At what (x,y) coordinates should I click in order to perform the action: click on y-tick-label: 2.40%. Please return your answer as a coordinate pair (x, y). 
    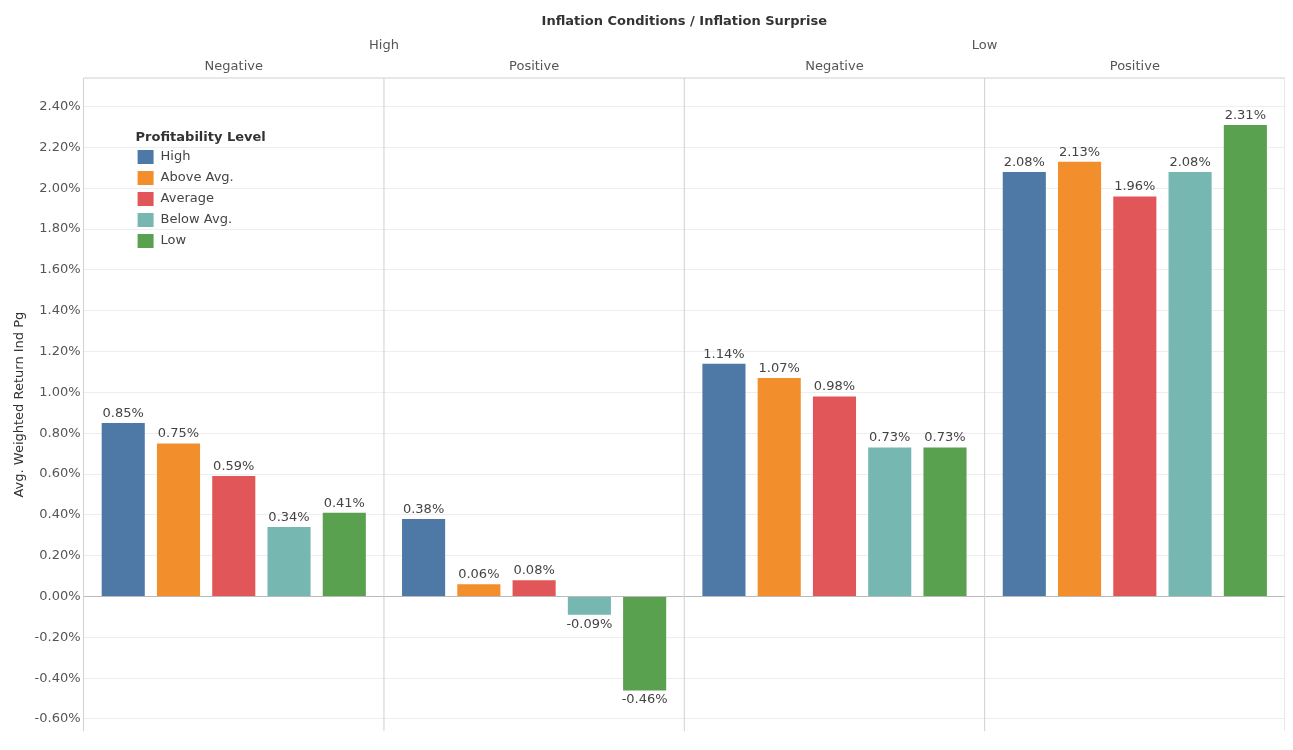
    Looking at the image, I should click on (60, 105).